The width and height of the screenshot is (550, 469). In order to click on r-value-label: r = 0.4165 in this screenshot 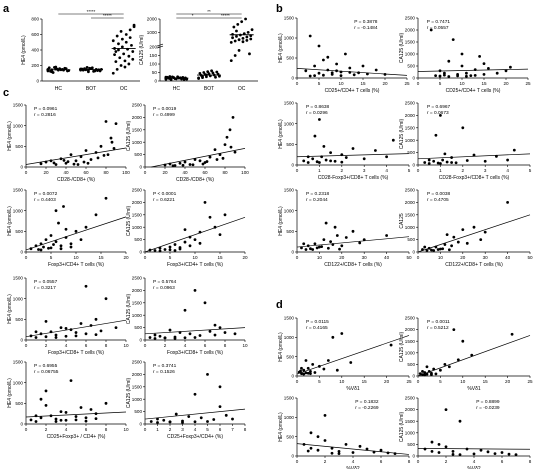, I will do `click(317, 328)`.